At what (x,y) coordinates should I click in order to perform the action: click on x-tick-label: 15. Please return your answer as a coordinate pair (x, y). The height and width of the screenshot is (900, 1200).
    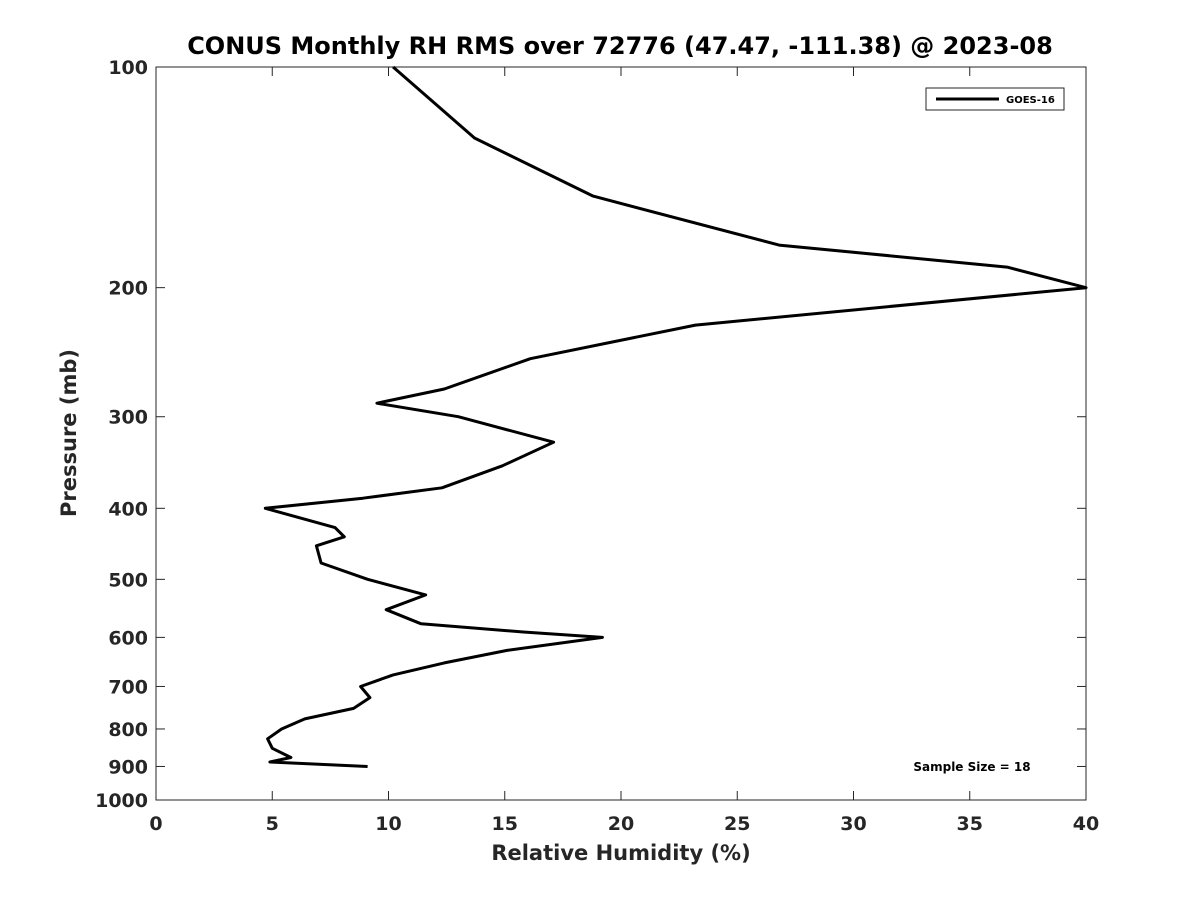
    Looking at the image, I should click on (505, 824).